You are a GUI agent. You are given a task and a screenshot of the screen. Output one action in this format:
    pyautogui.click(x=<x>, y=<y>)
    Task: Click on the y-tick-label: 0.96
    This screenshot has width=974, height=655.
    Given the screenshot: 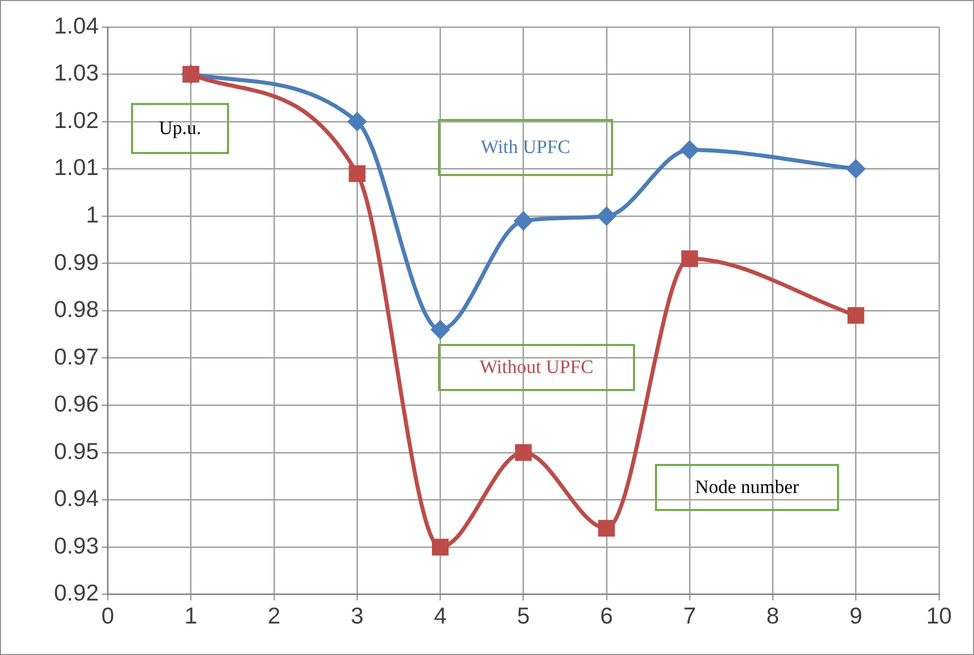 What is the action you would take?
    pyautogui.click(x=76, y=403)
    